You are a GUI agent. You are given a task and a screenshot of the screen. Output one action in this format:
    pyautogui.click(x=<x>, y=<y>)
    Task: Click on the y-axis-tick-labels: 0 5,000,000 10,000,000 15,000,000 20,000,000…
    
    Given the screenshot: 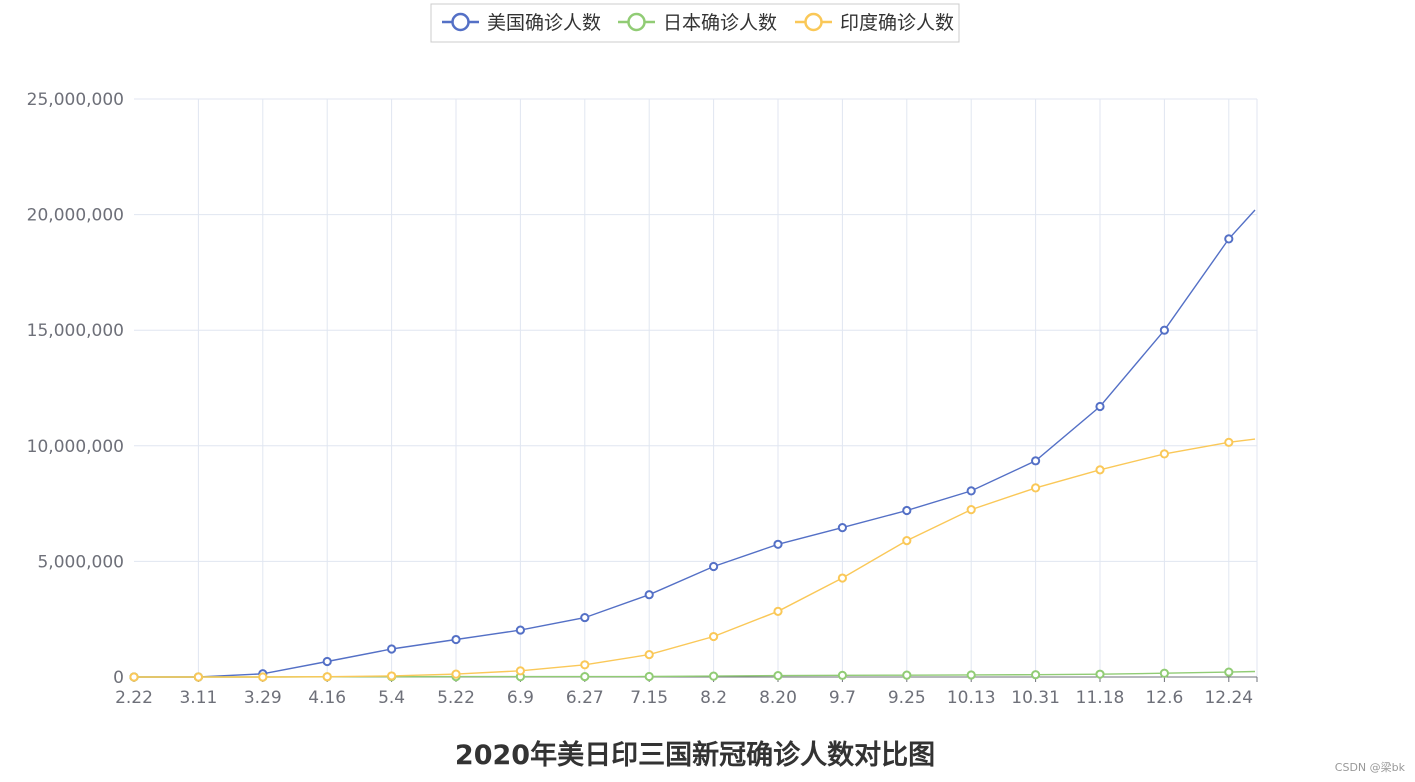 What is the action you would take?
    pyautogui.click(x=75, y=389)
    